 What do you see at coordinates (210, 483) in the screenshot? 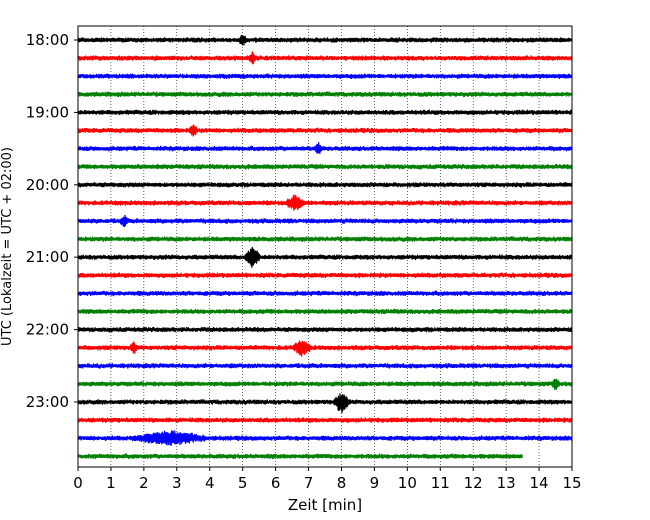
I see `x-tick-label: 4` at bounding box center [210, 483].